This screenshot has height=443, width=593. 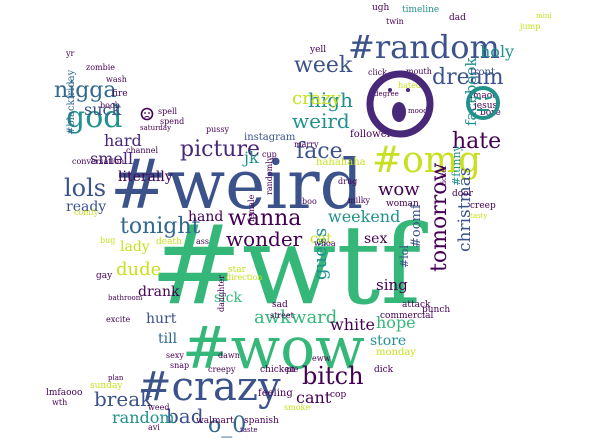 I want to click on cloud-word: literally, so click(x=145, y=177).